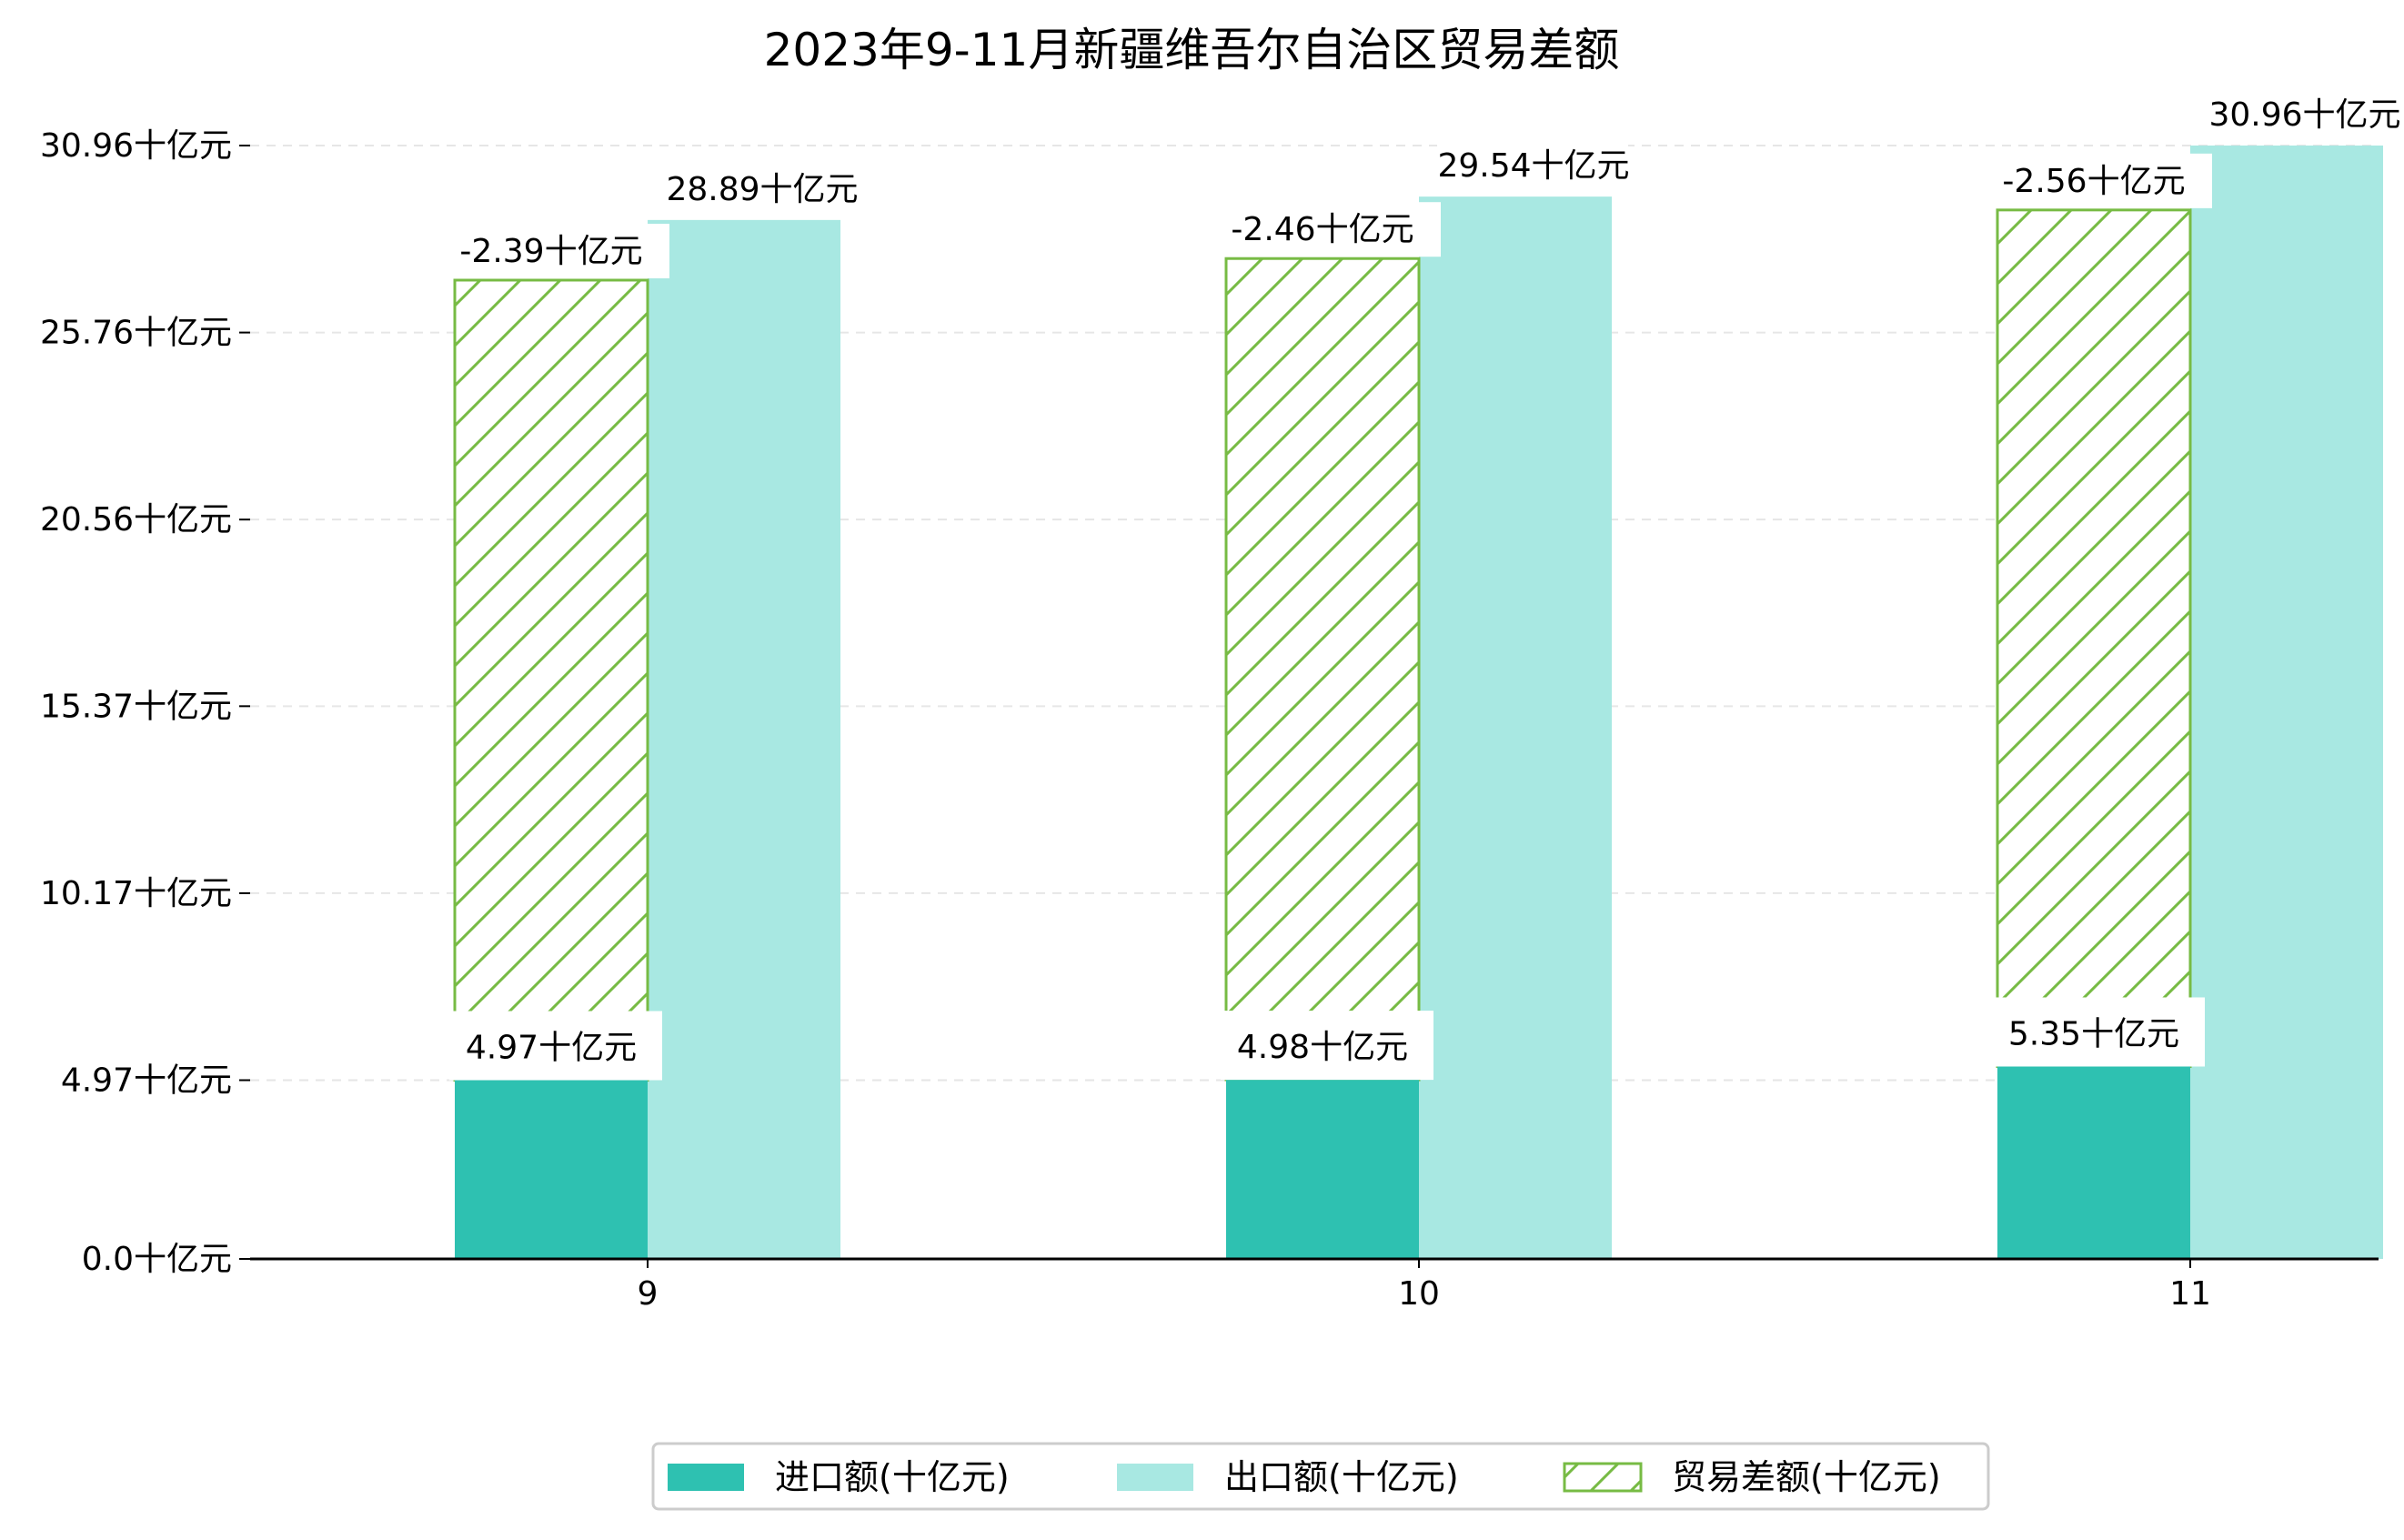 The image size is (2404, 1540). I want to click on y-tick-label: 15.37十亿元, so click(136, 706).